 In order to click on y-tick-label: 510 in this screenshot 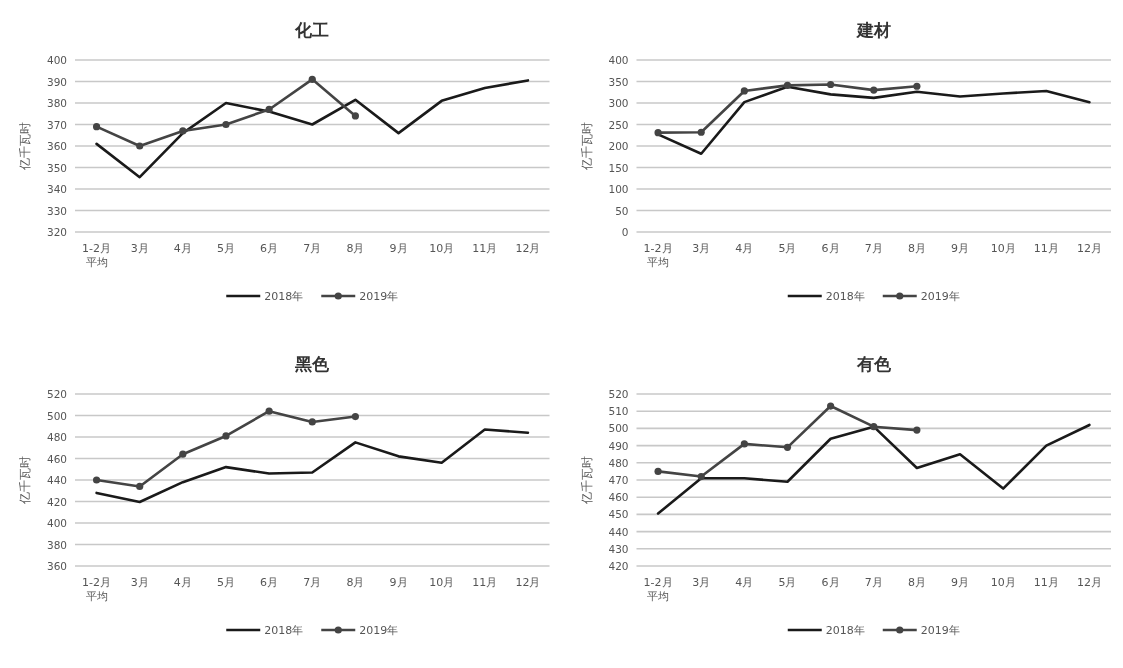, I will do `click(618, 411)`.